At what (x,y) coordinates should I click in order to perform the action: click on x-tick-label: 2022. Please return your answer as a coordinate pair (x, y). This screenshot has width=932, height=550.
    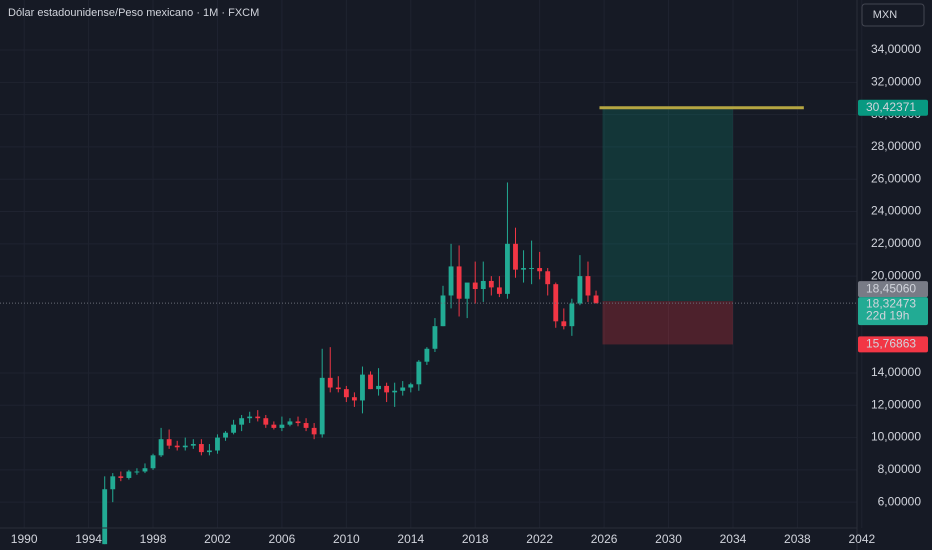
    Looking at the image, I should click on (539, 539).